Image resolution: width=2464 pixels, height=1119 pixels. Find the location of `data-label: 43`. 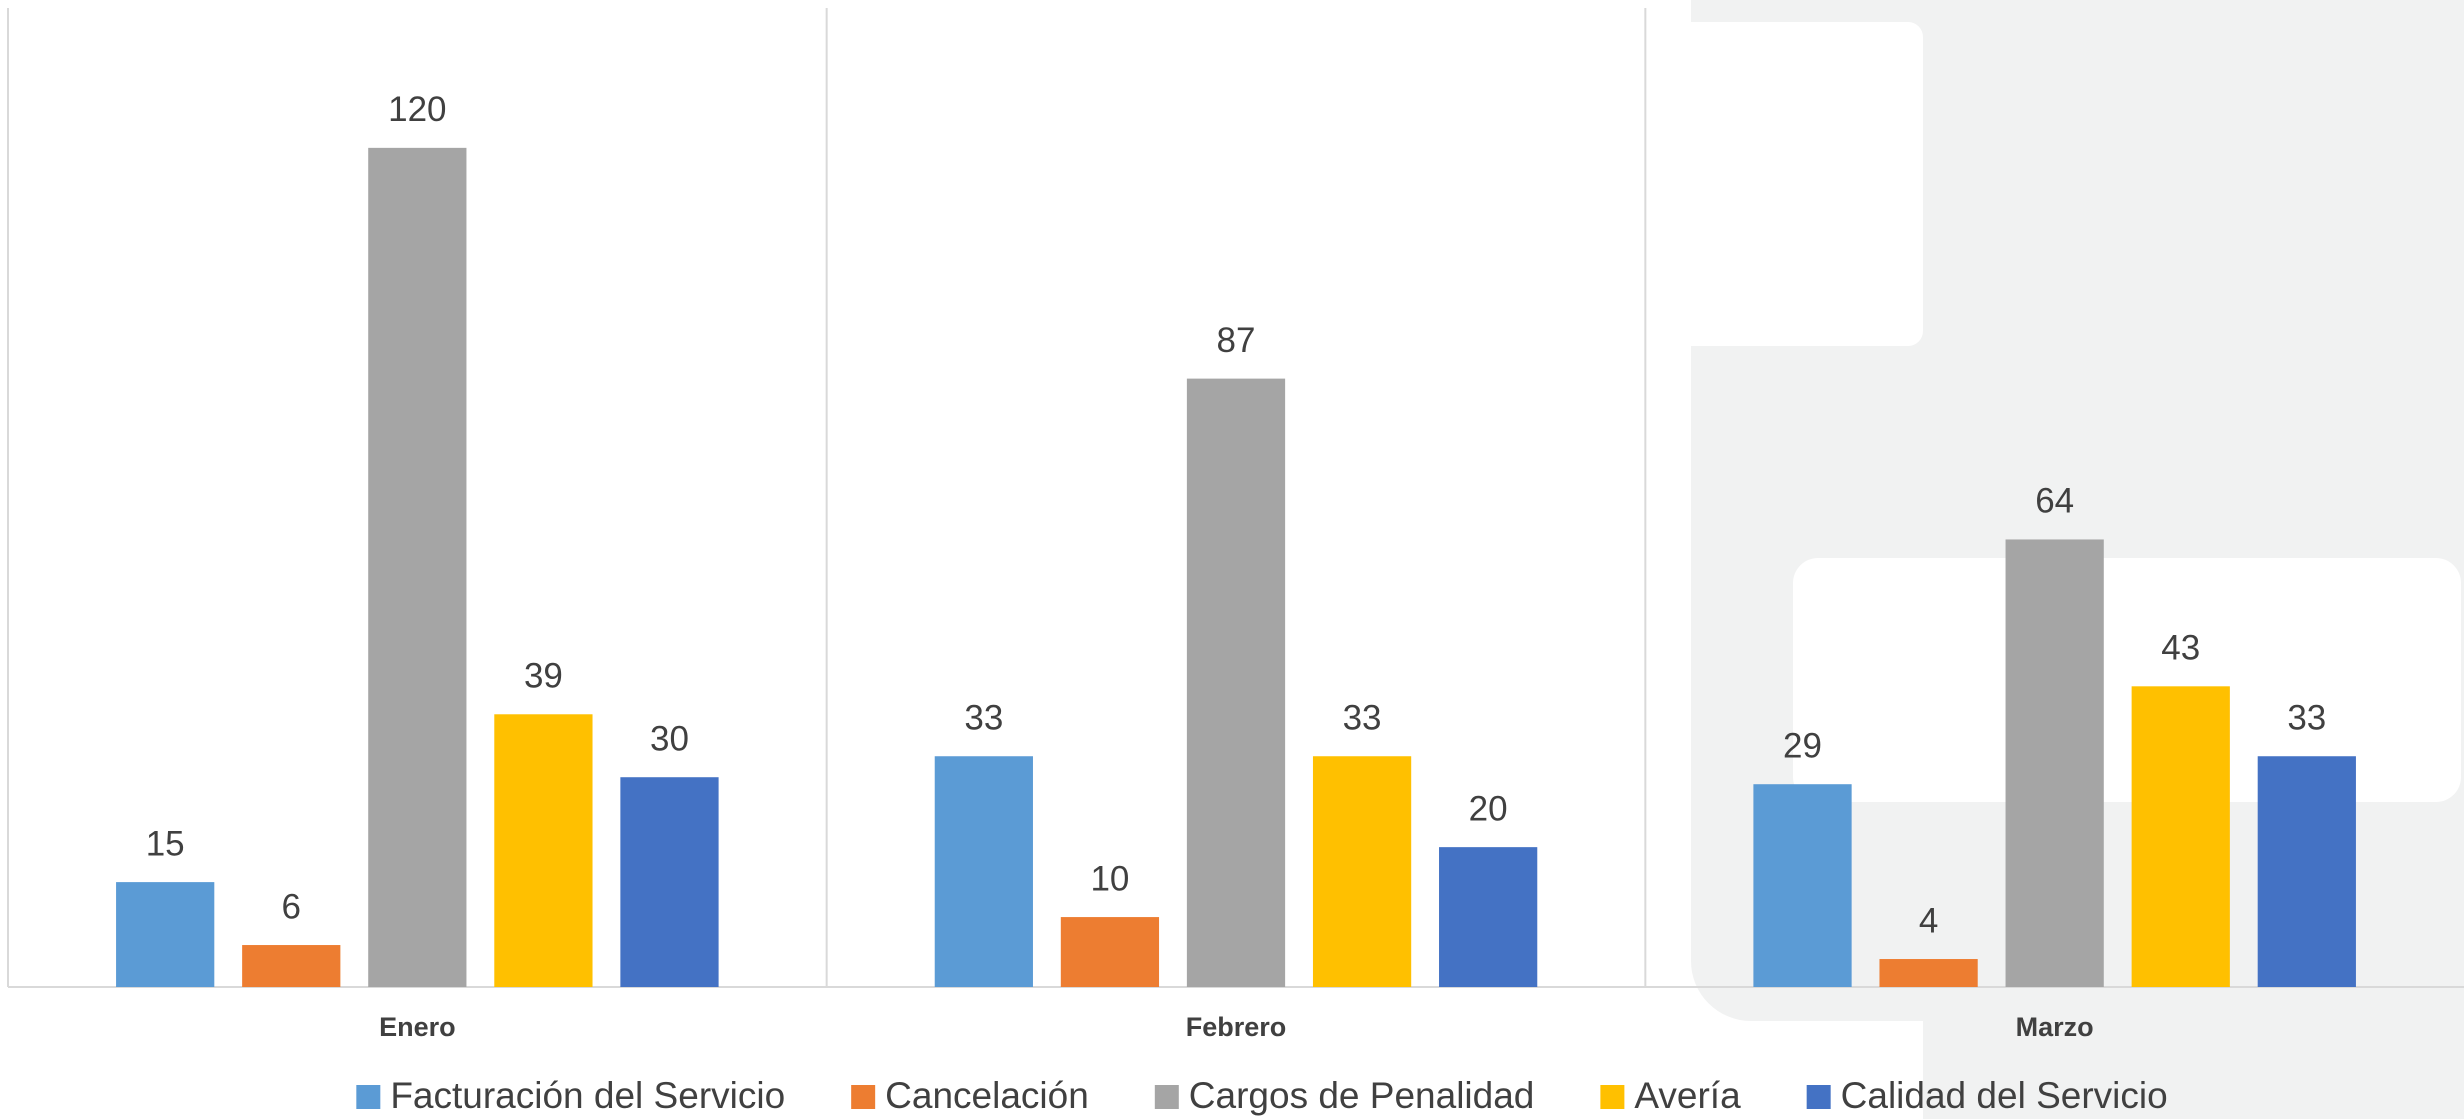

data-label: 43 is located at coordinates (2180, 648).